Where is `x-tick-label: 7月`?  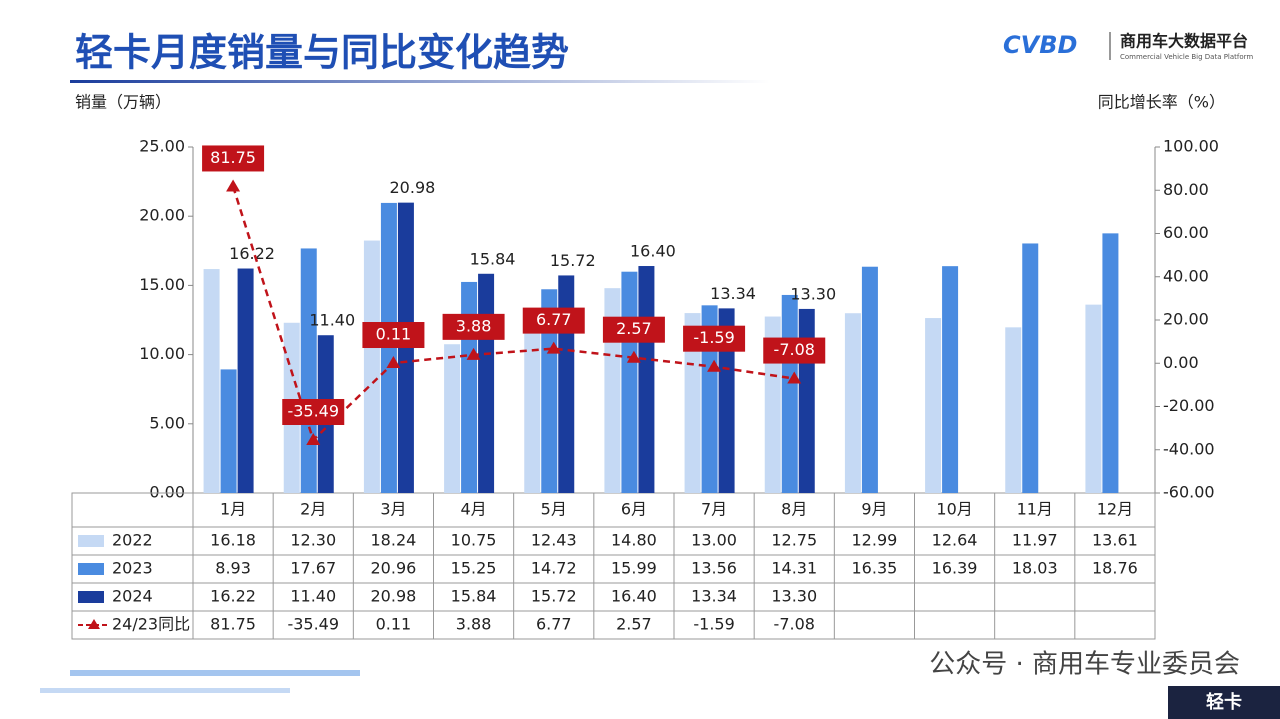
x-tick-label: 7月 is located at coordinates (714, 509).